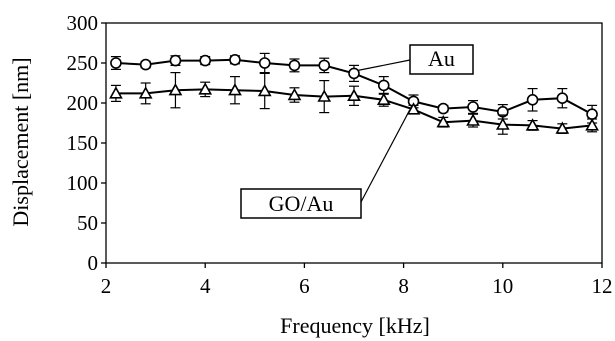 This screenshot has width=615, height=341. I want to click on y-tick-label: 150, so click(83, 143).